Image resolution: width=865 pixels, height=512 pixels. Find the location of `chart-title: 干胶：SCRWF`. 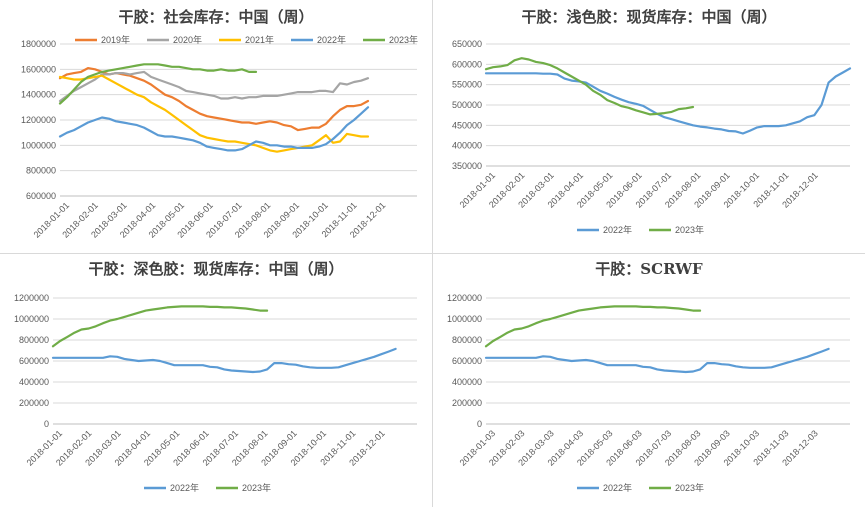

chart-title: 干胶：SCRWF is located at coordinates (649, 269).